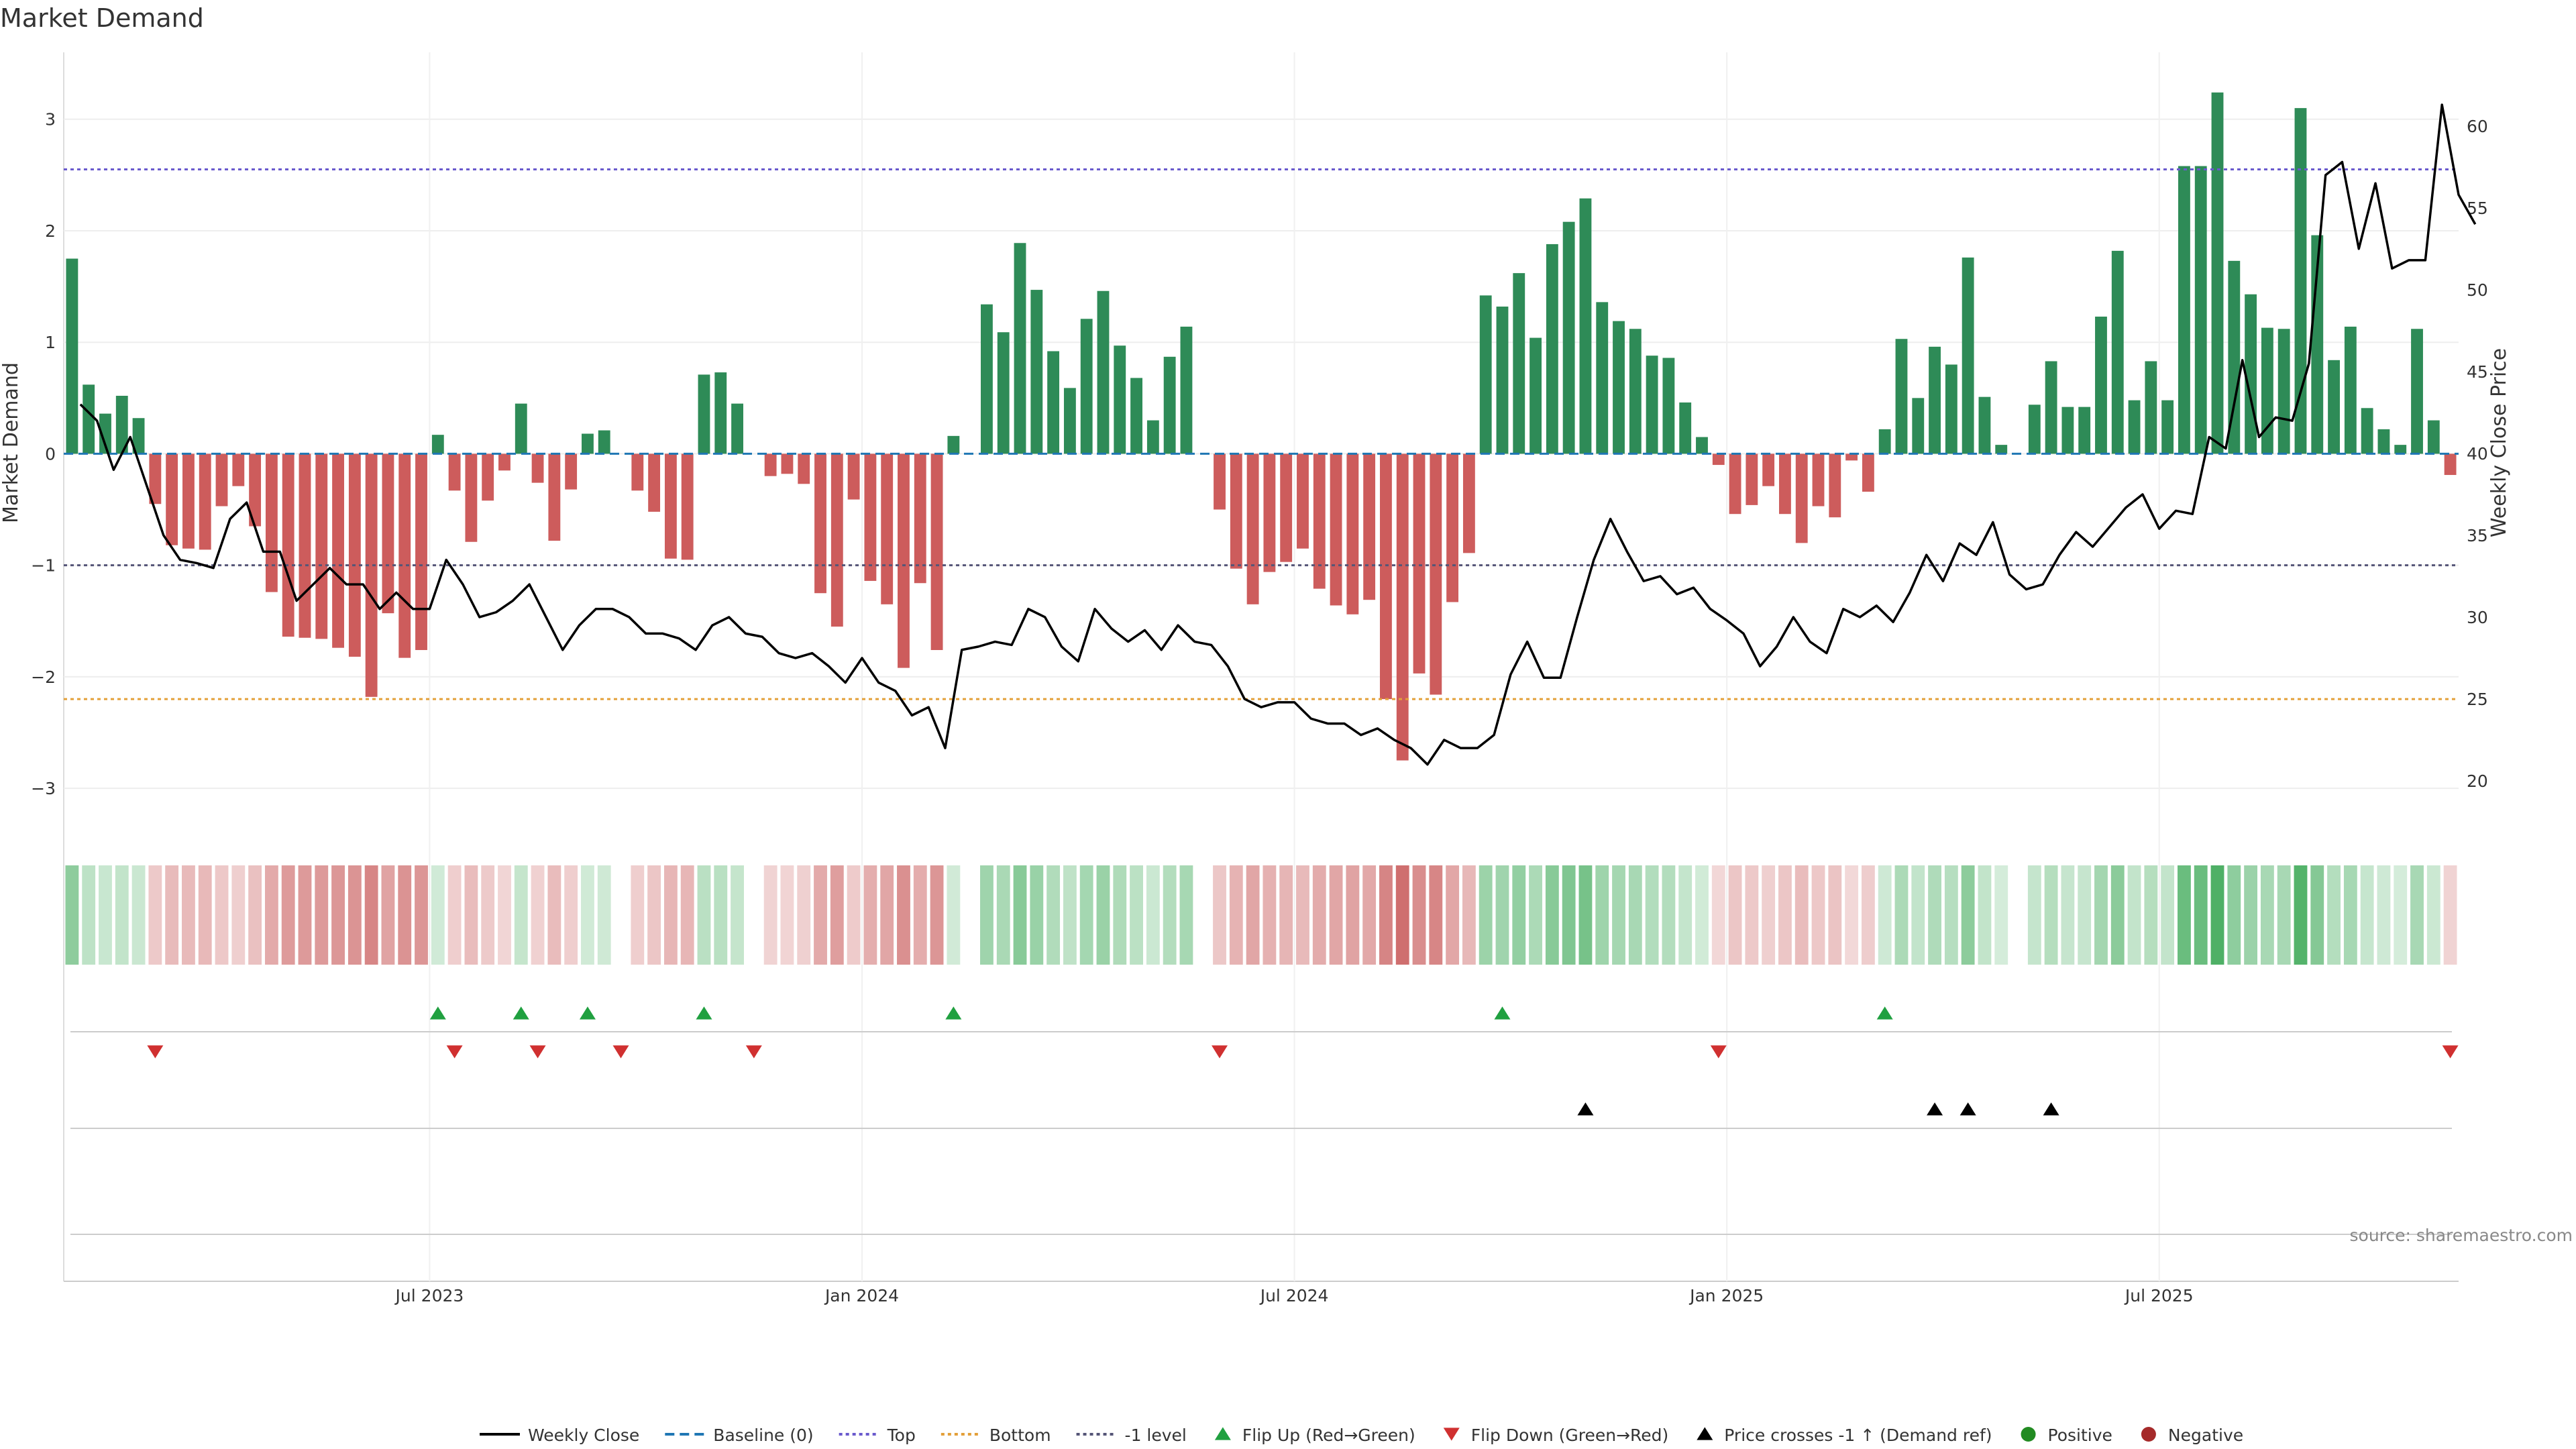 Image resolution: width=2576 pixels, height=1449 pixels. I want to click on legend-label: Top, so click(901, 1435).